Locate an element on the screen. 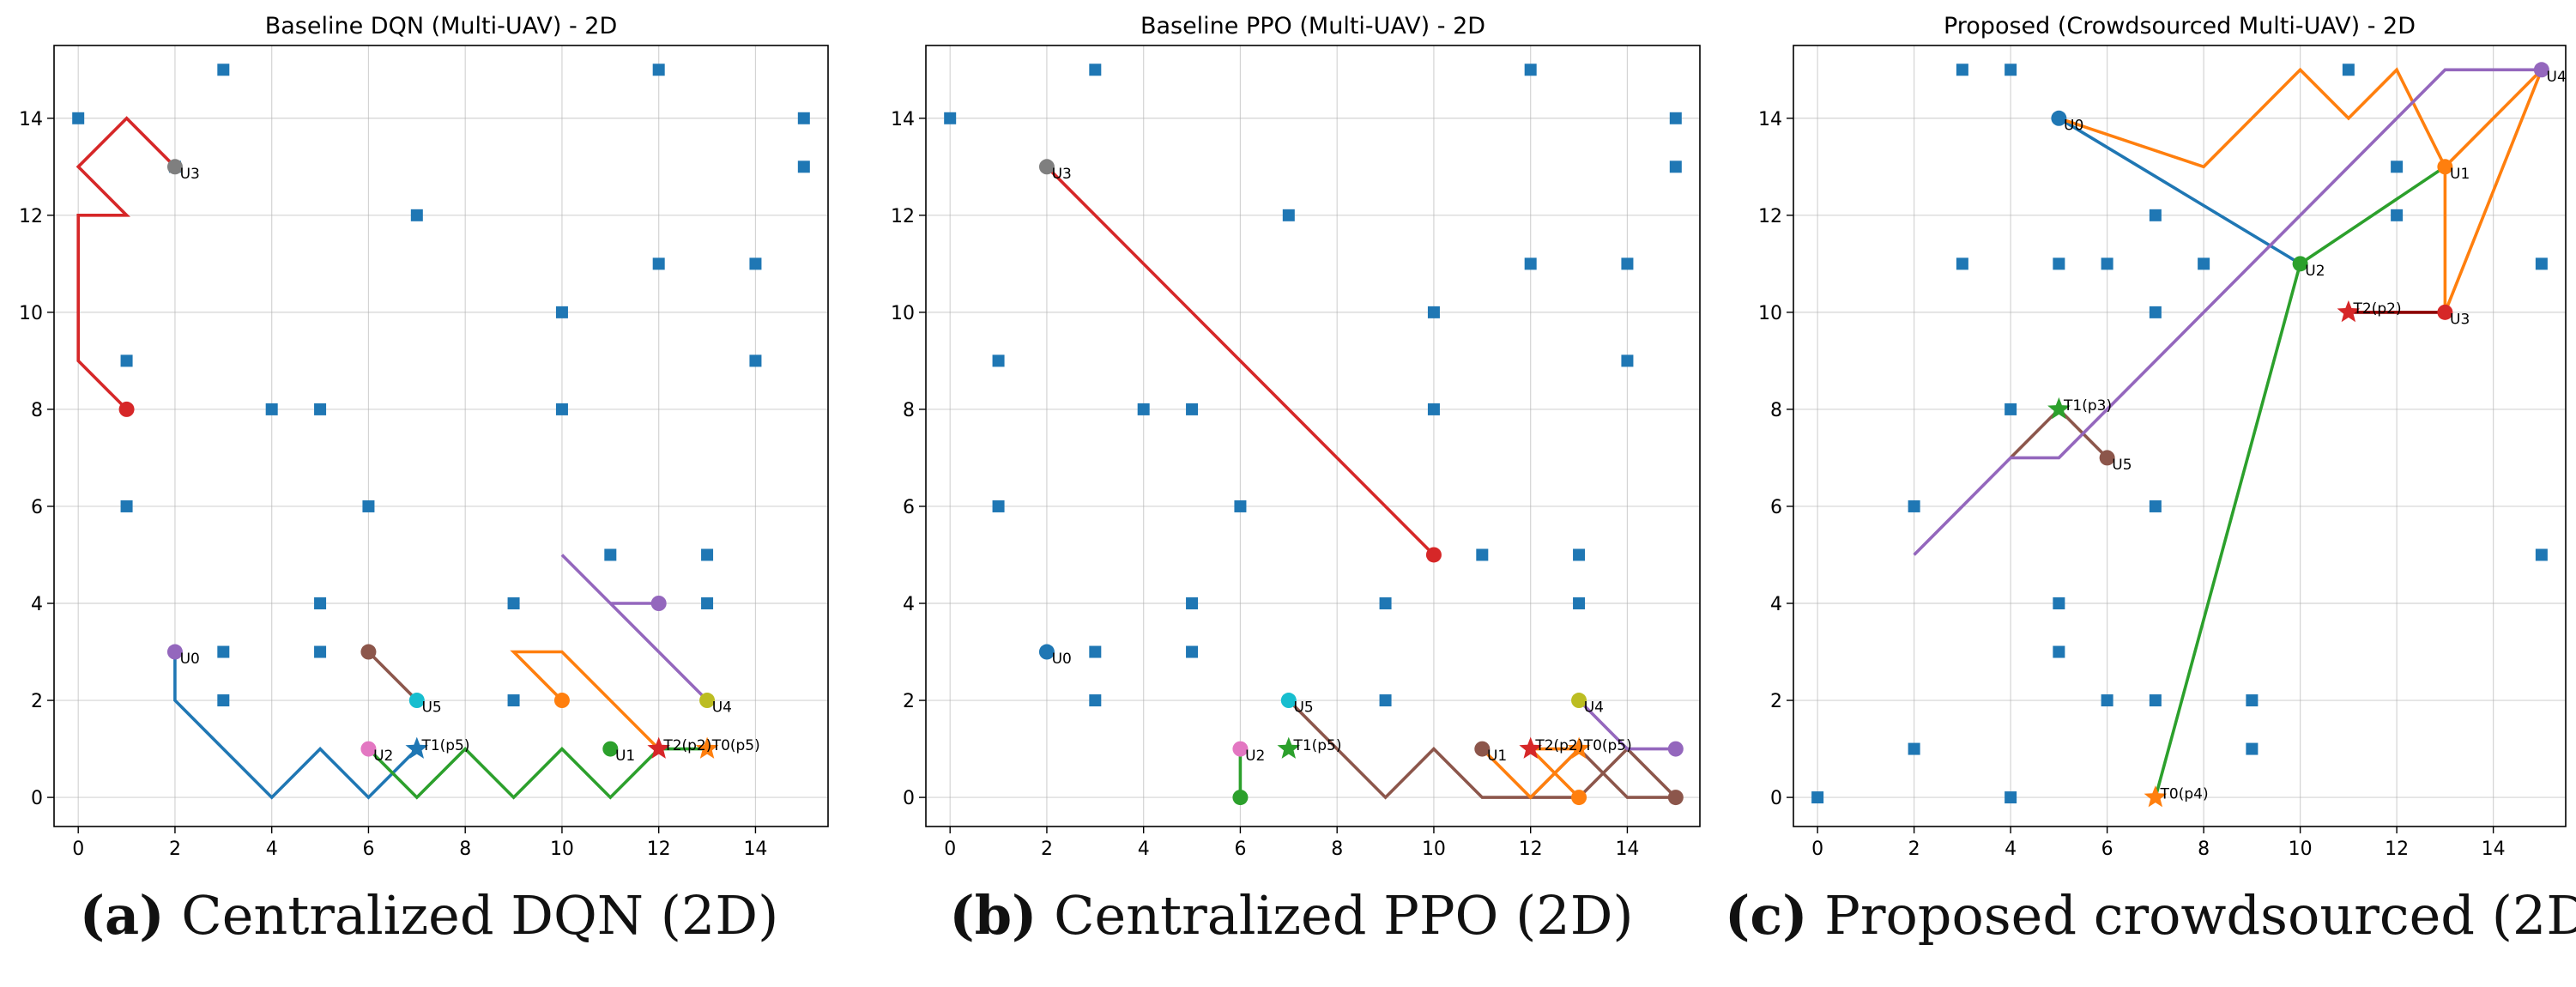 The image size is (2576, 987). chart-title: Proposed (Crowdsourced Multi-UAV) - 2D is located at coordinates (2180, 26).